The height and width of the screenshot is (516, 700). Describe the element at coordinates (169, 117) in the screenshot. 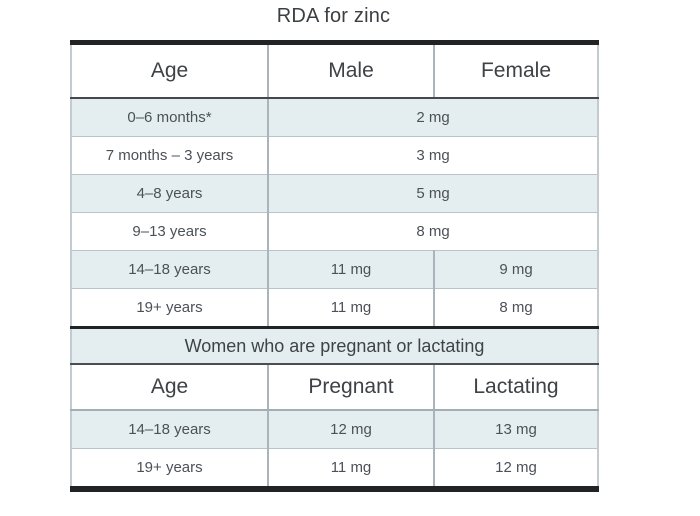

I see `age-cell: 0–6 months*` at that location.